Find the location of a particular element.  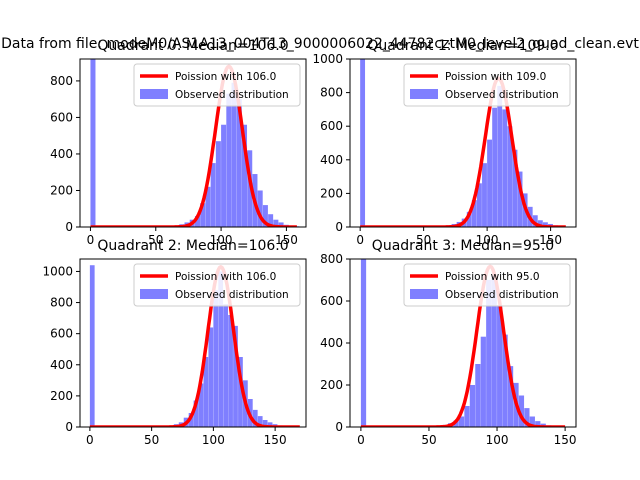

plot-area is located at coordinates (464, 143).